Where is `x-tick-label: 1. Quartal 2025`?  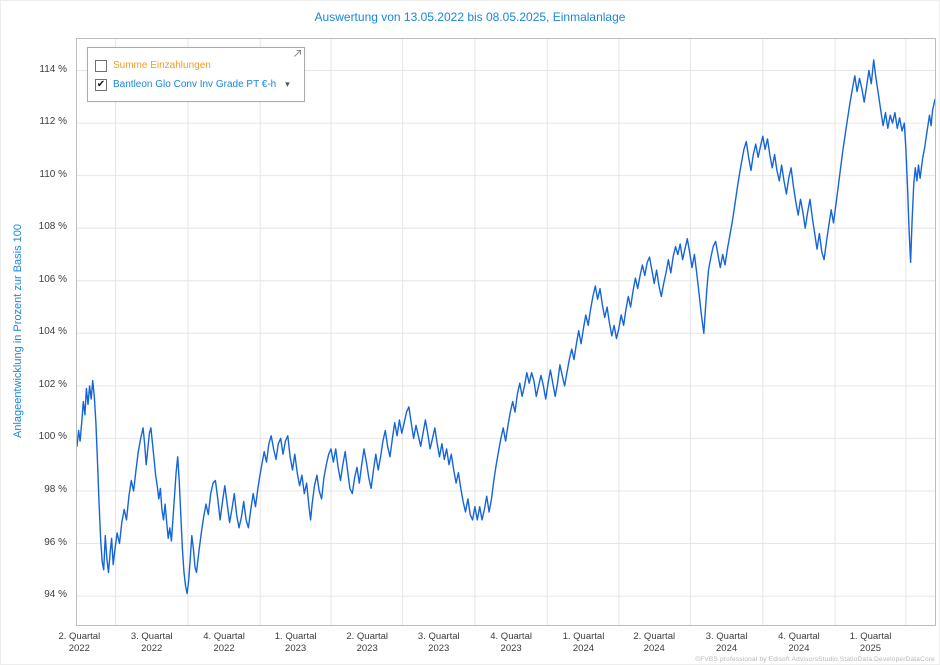 x-tick-label: 1. Quartal 2025 is located at coordinates (870, 643).